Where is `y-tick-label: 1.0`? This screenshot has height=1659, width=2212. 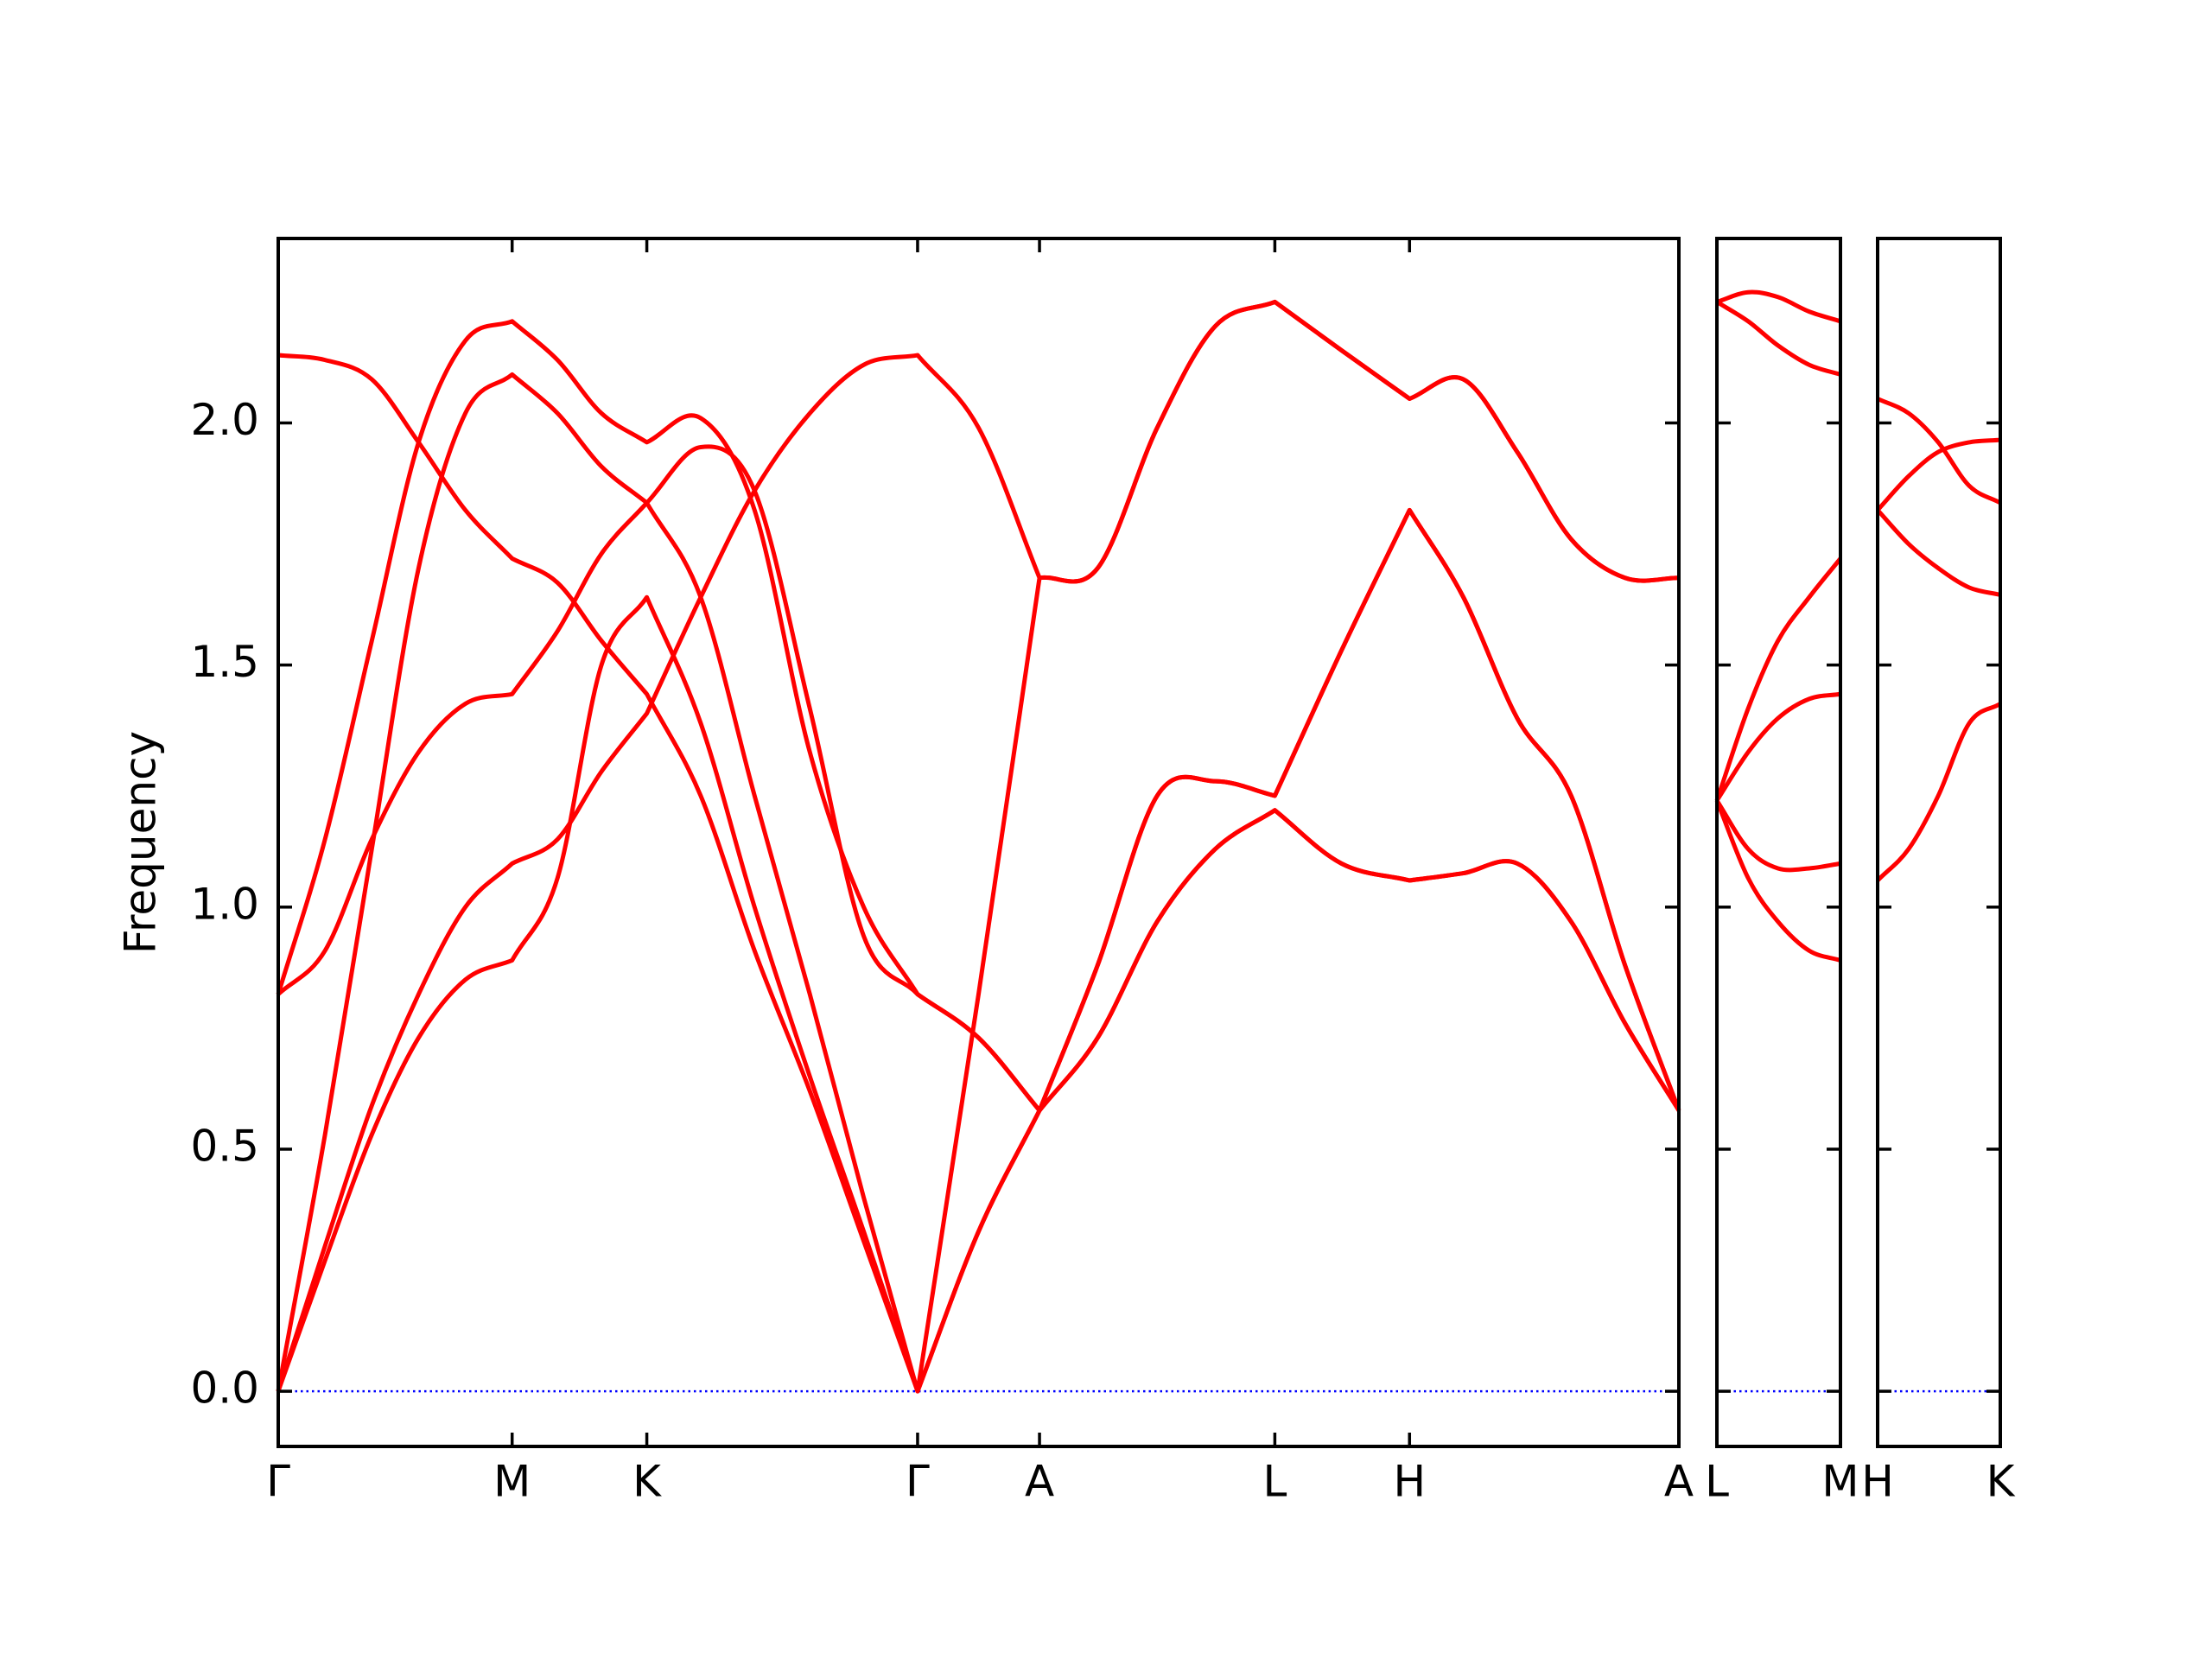
y-tick-label: 1.0 is located at coordinates (224, 904).